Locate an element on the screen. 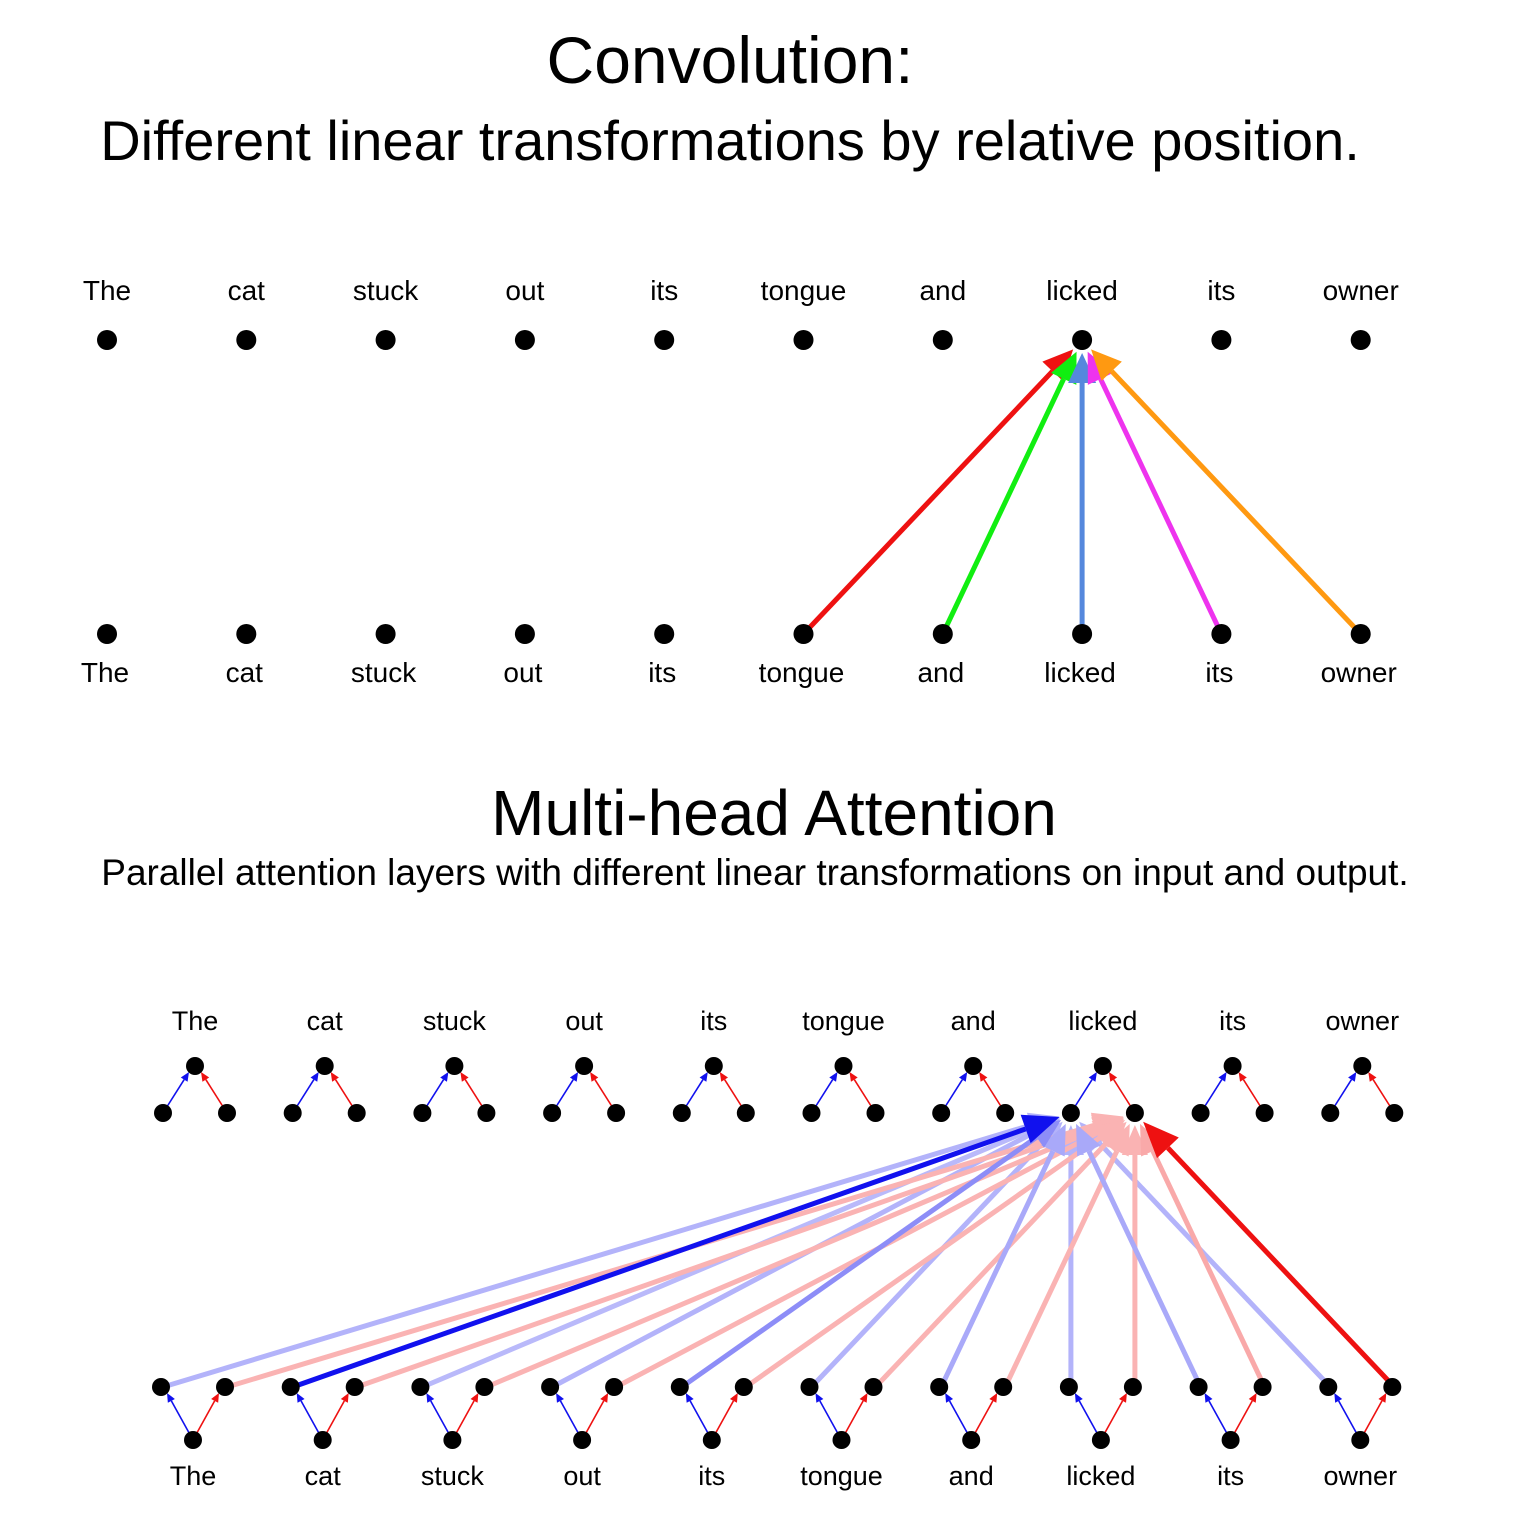  conv-top-label: out is located at coordinates (524, 290).